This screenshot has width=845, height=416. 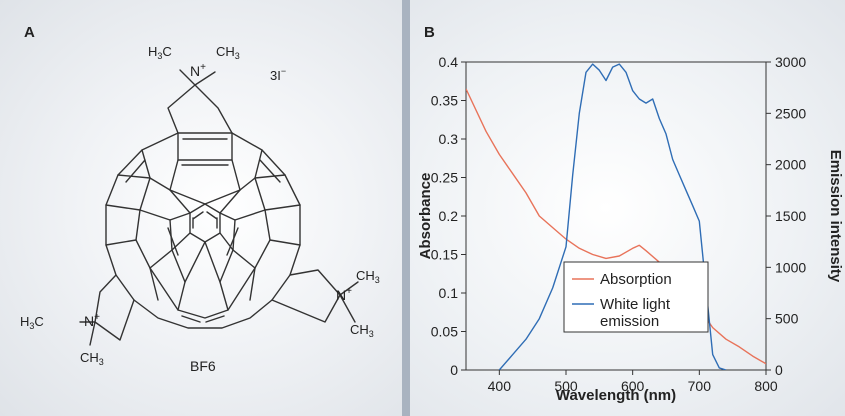 What do you see at coordinates (425, 216) in the screenshot?
I see `y-axis-label: Absorbance` at bounding box center [425, 216].